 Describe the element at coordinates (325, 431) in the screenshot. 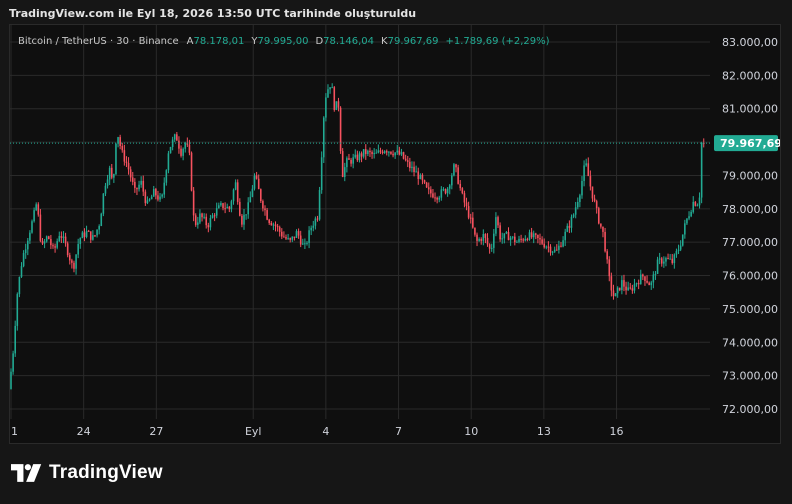

I see `x-tick-label: 4` at that location.